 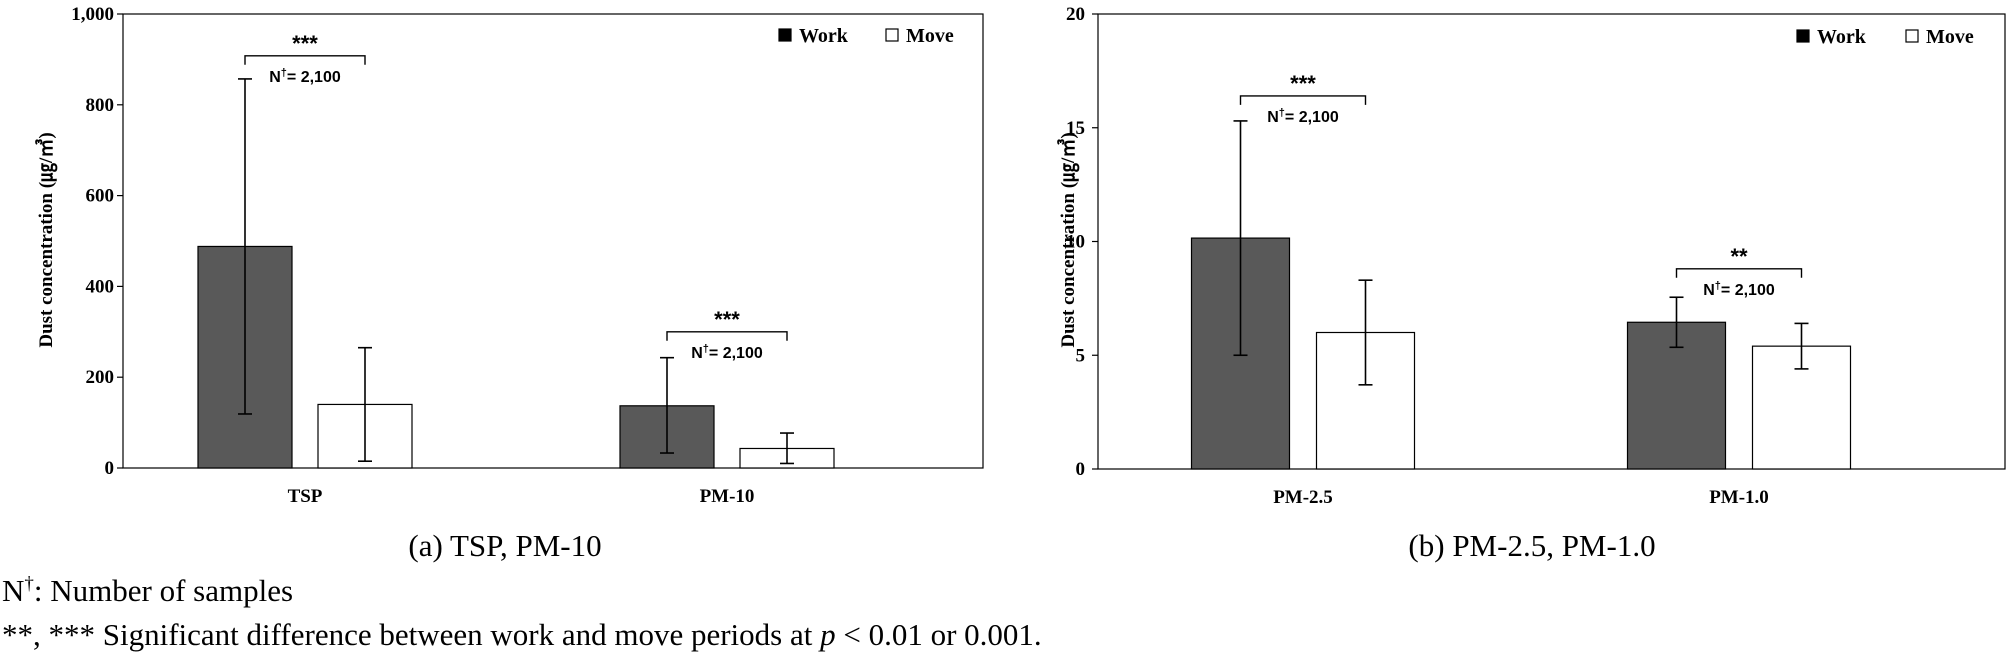 I want to click on y-tick-label: 1,000, so click(x=92, y=14).